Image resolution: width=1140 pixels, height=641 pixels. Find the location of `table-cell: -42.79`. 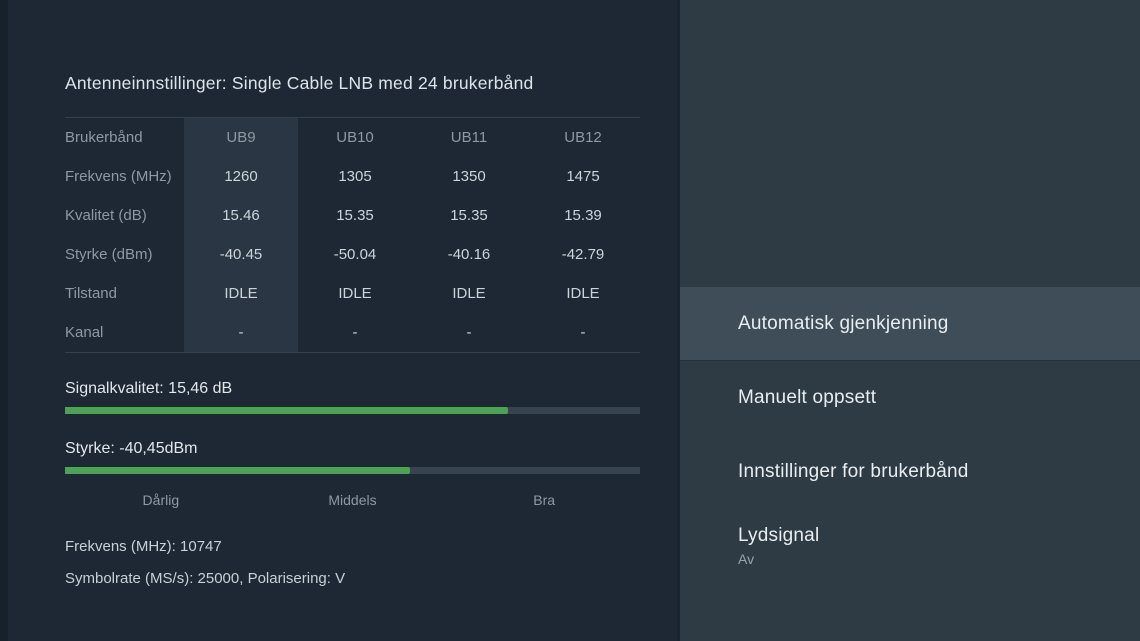

table-cell: -42.79 is located at coordinates (583, 254).